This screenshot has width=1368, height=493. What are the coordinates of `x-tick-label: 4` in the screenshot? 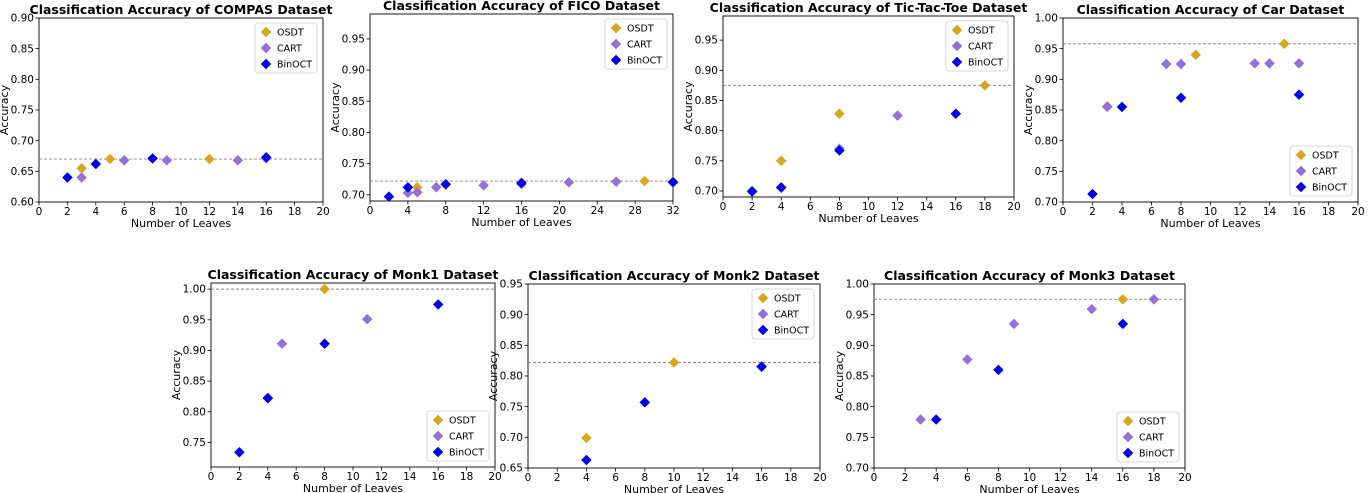 It's located at (95, 212).